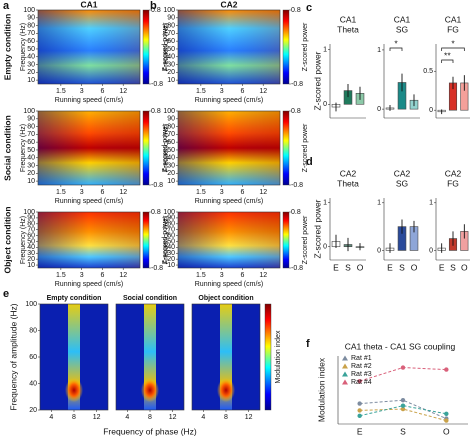 The image size is (474, 442). Describe the element at coordinates (150, 298) in the screenshot. I see `panel-title: Social condition` at that location.